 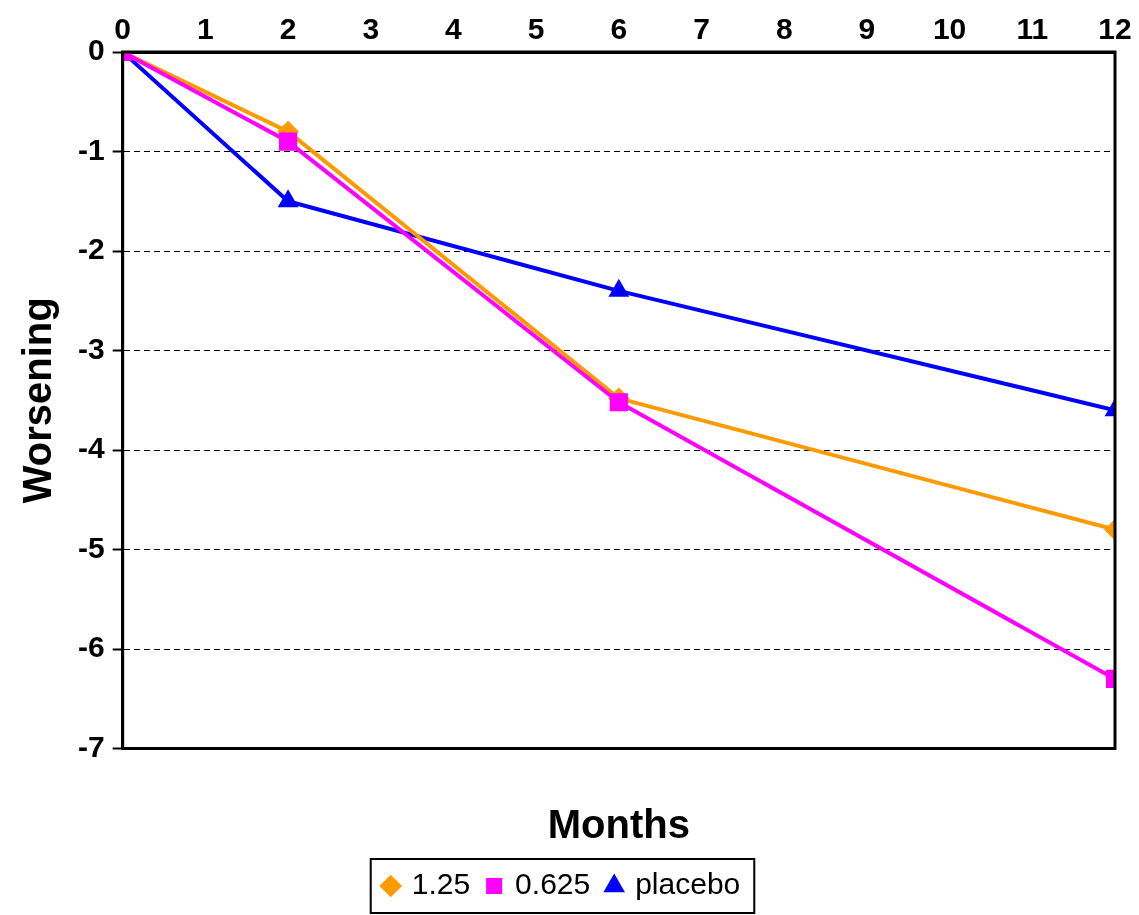 What do you see at coordinates (123, 29) in the screenshot?
I see `x-tick-label: 0` at bounding box center [123, 29].